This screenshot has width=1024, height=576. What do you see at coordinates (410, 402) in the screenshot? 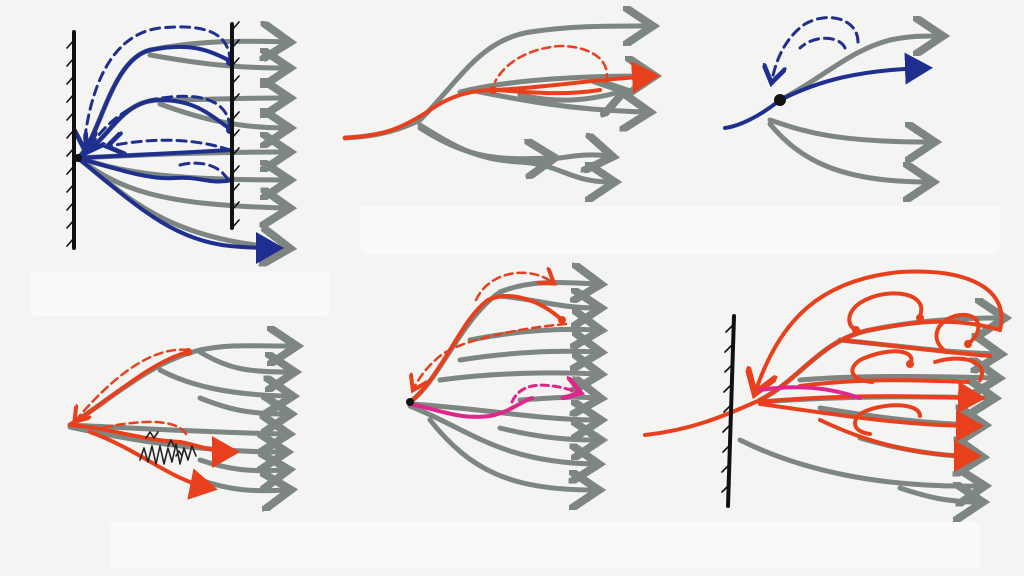
I see `root-node` at bounding box center [410, 402].